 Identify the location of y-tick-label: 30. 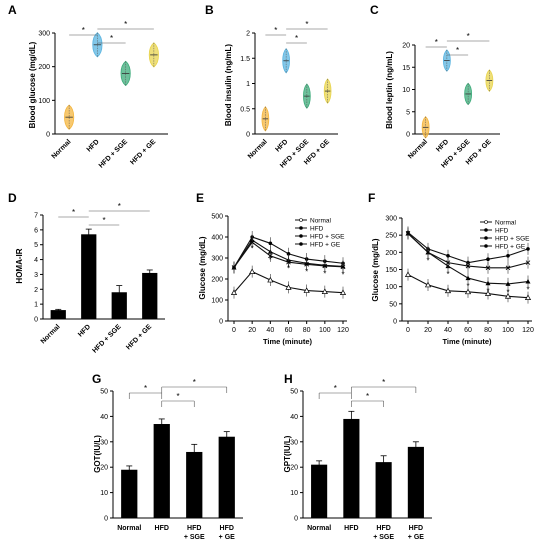
(104, 442).